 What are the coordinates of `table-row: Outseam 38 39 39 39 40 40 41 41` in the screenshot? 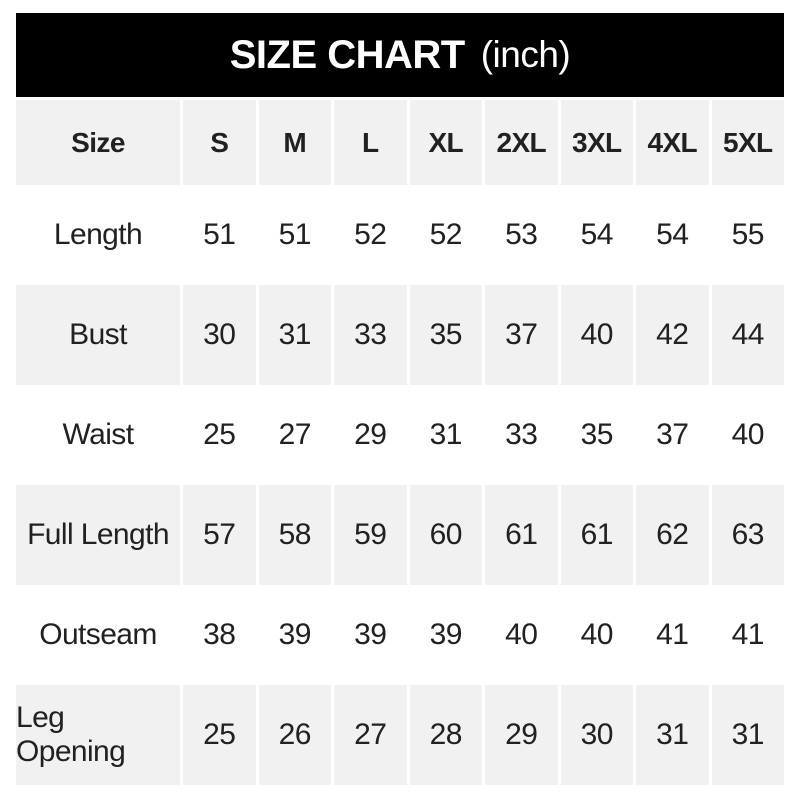 It's located at (400, 635).